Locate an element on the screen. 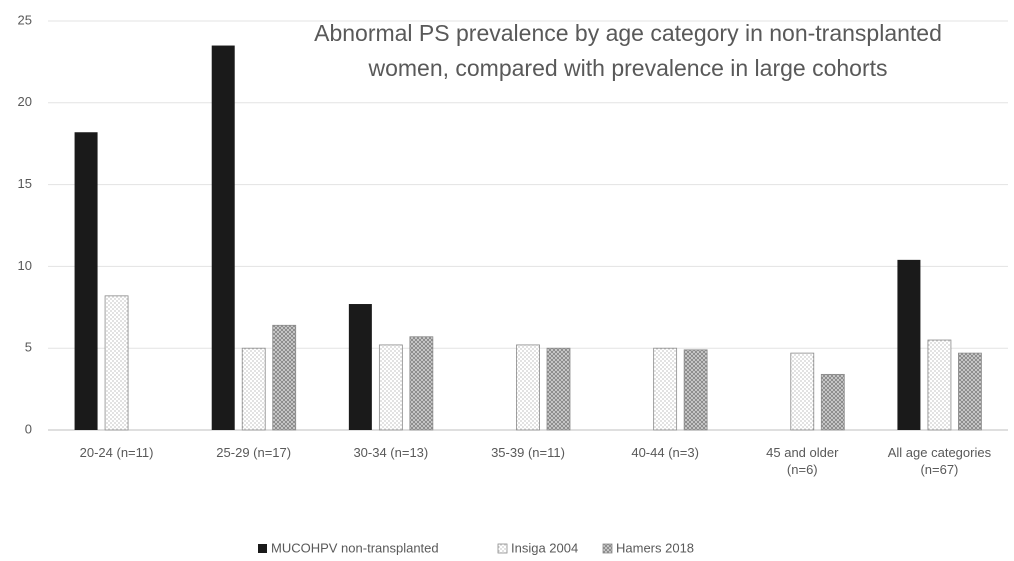  x-tick-label: 30-34 (n=13) is located at coordinates (391, 452).